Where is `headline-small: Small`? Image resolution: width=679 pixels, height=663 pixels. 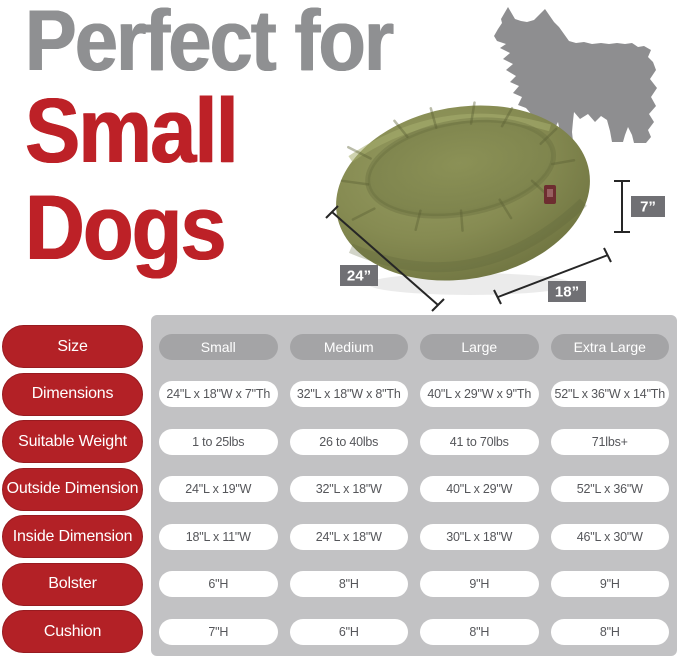 headline-small: Small is located at coordinates (132, 131).